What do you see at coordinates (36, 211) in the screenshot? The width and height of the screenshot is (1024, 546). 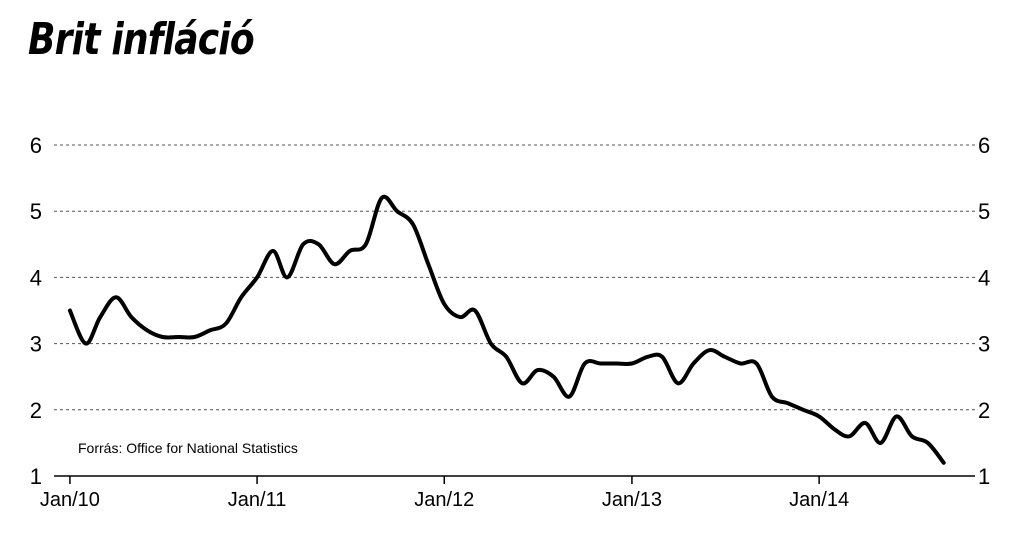 I see `y-tick-label-left: 5` at bounding box center [36, 211].